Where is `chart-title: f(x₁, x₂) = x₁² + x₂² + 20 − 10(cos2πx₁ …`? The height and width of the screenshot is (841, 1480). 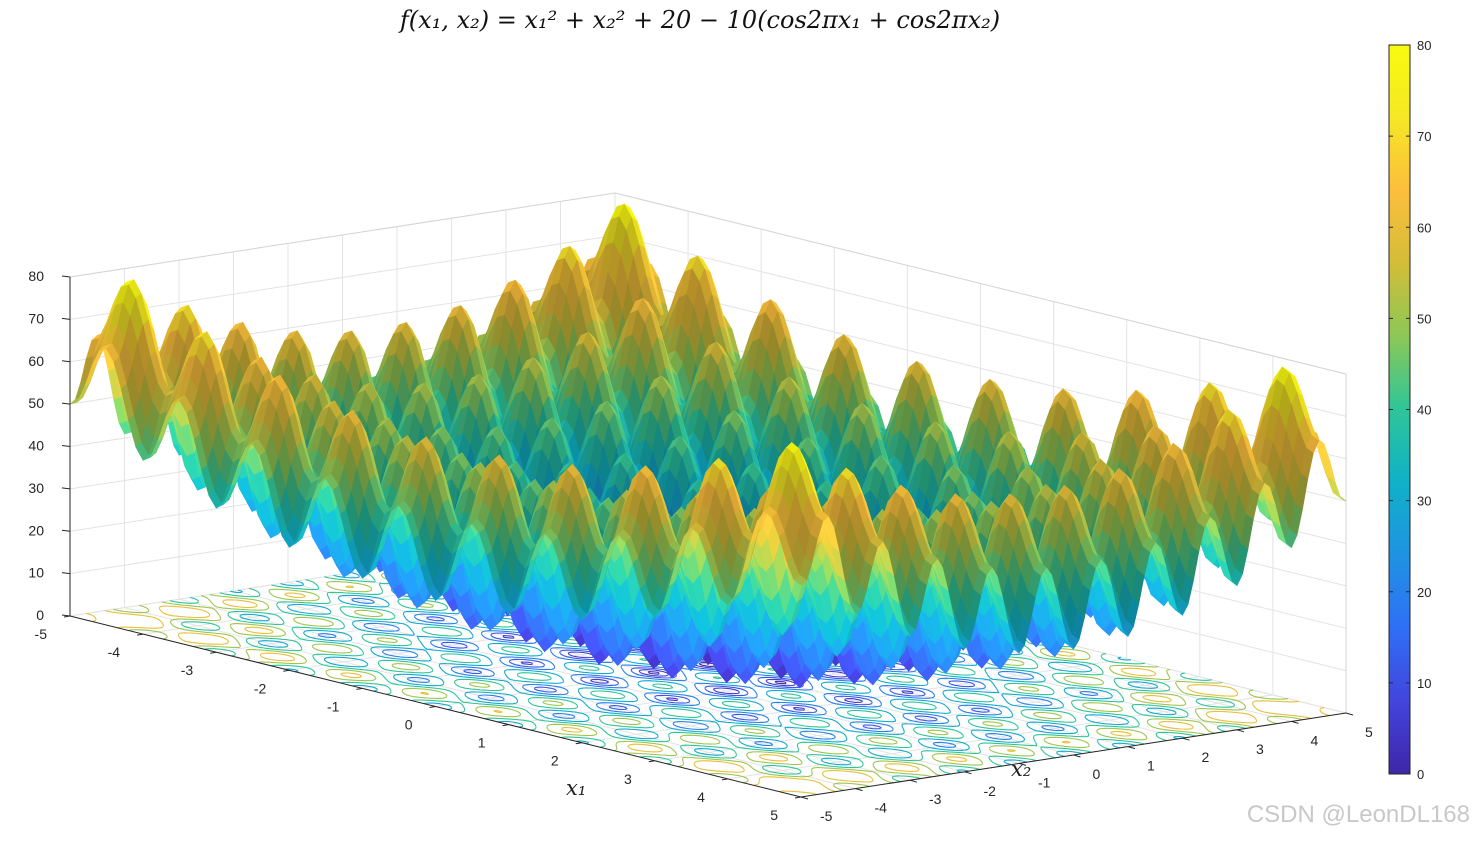
chart-title: f(x₁, x₂) = x₁² + x₂² + 20 − 10(cos2πx₁ … is located at coordinates (700, 20).